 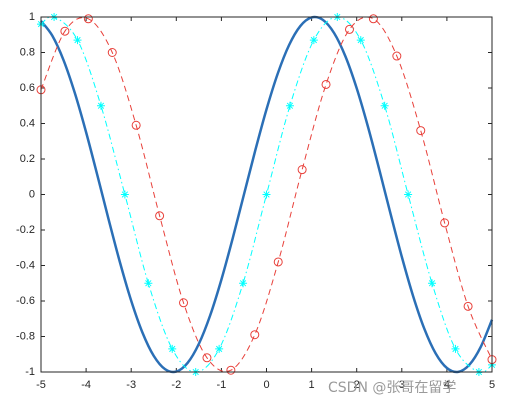 What do you see at coordinates (357, 385) in the screenshot?
I see `x-tick-label: 2` at bounding box center [357, 385].